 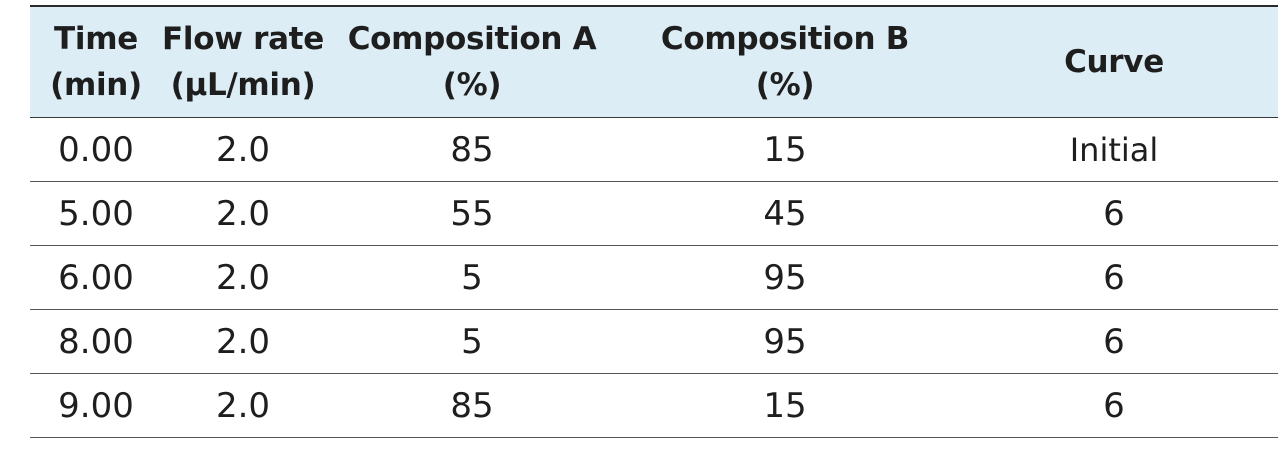 I want to click on cell-time: 5.00, so click(x=96, y=213).